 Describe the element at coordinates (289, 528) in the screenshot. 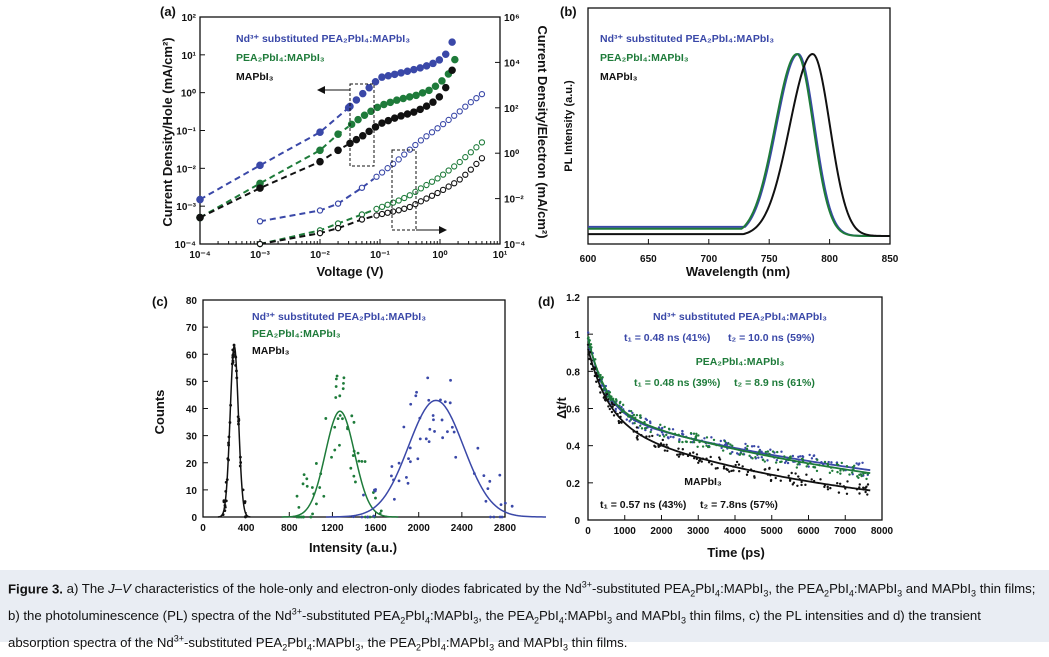

I see `panel-c-xtick-label: 800` at that location.